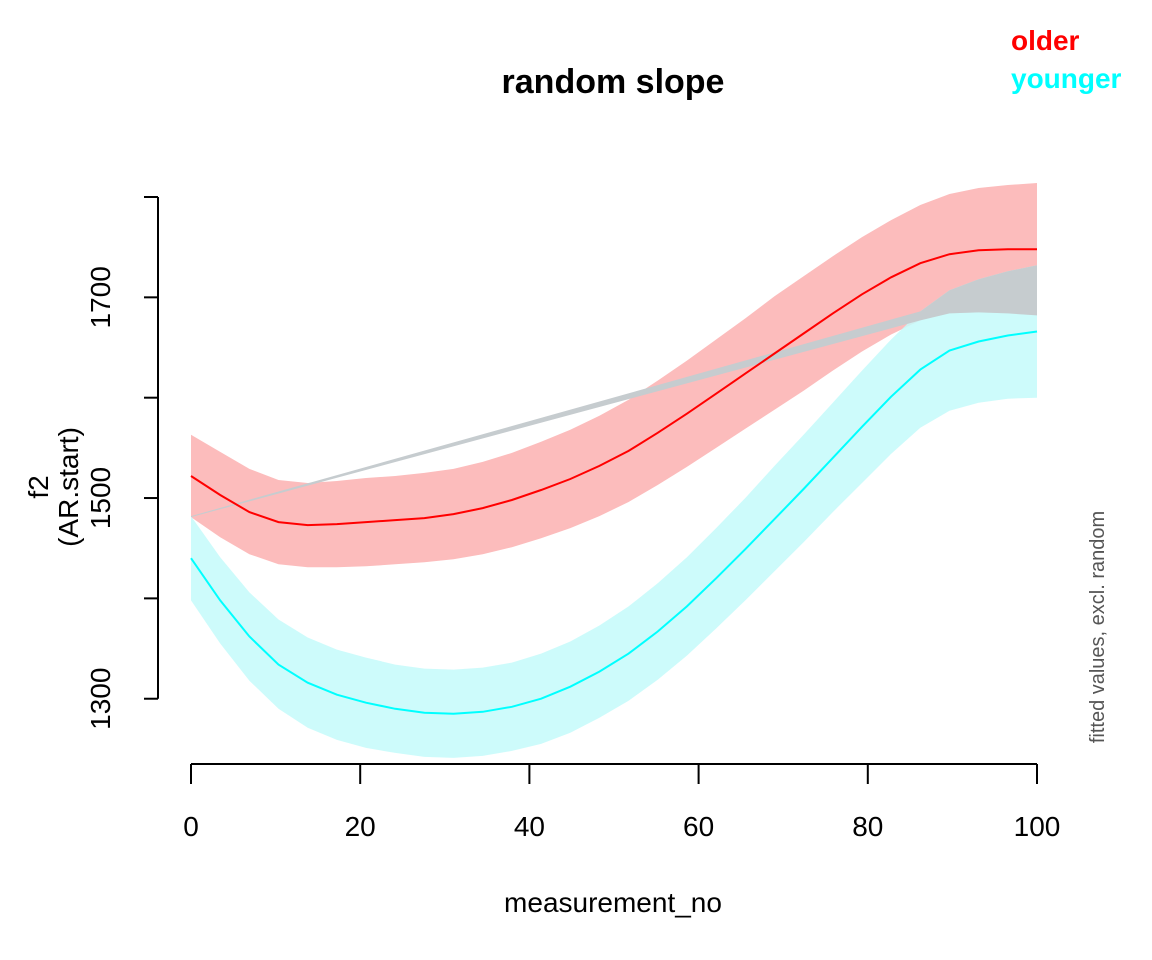  Describe the element at coordinates (360, 826) in the screenshot. I see `x-tick-label: 20` at that location.